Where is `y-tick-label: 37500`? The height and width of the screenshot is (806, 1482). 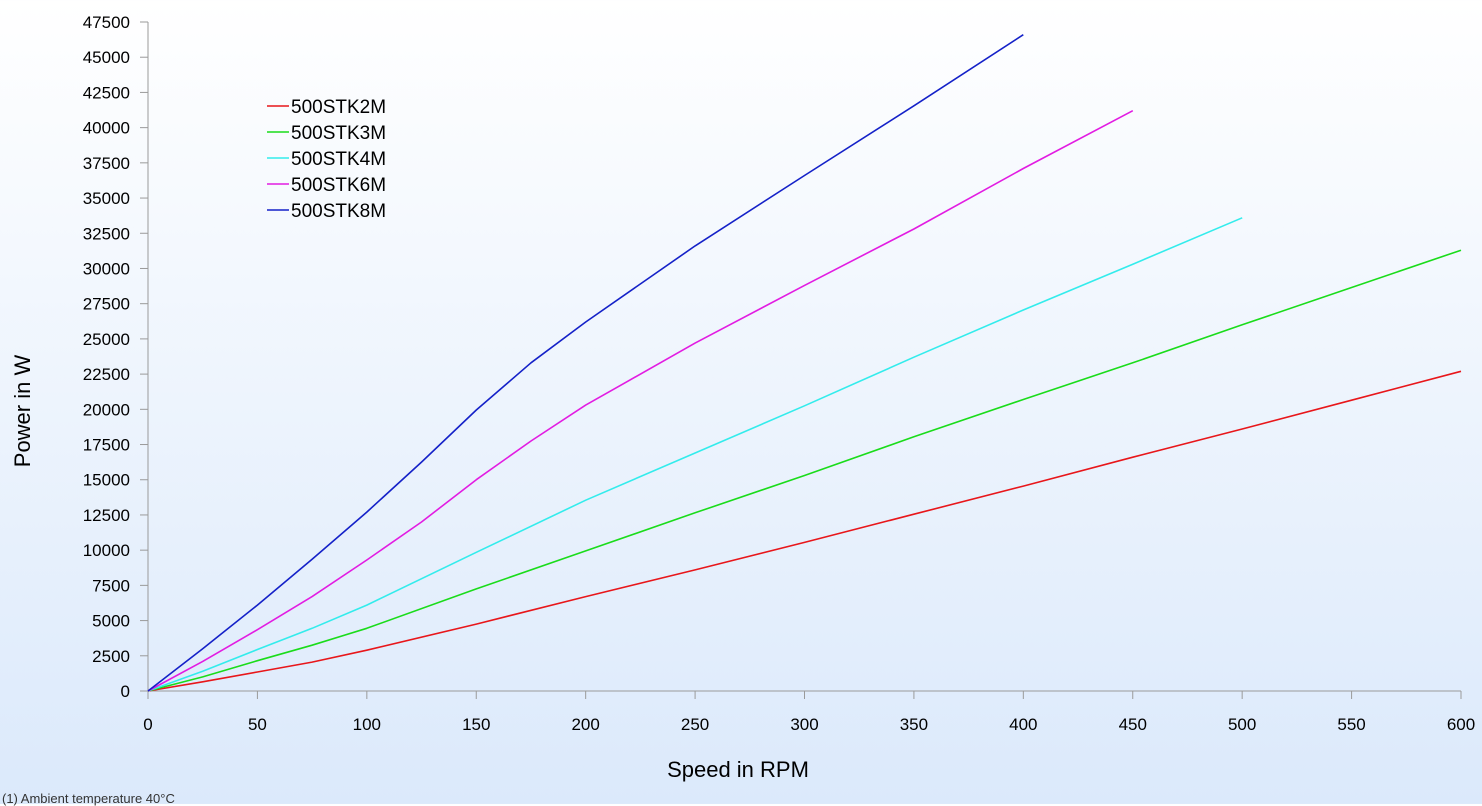 y-tick-label: 37500 is located at coordinates (106, 163).